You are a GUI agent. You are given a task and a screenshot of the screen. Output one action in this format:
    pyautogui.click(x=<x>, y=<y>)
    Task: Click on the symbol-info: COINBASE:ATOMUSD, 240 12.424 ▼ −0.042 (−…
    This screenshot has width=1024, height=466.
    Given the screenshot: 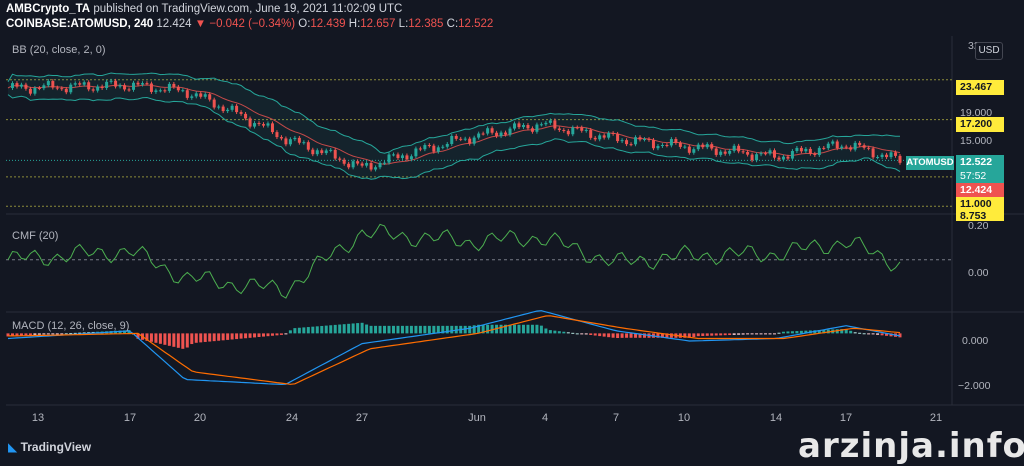 What is the action you would take?
    pyautogui.click(x=249, y=24)
    